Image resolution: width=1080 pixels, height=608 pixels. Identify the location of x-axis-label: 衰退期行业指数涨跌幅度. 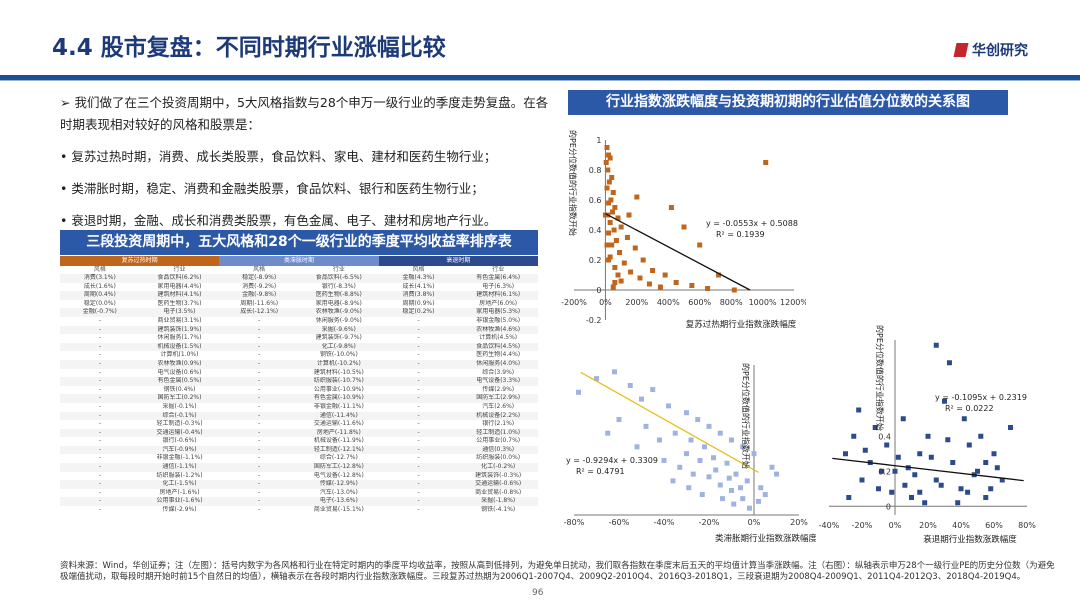
(970, 539).